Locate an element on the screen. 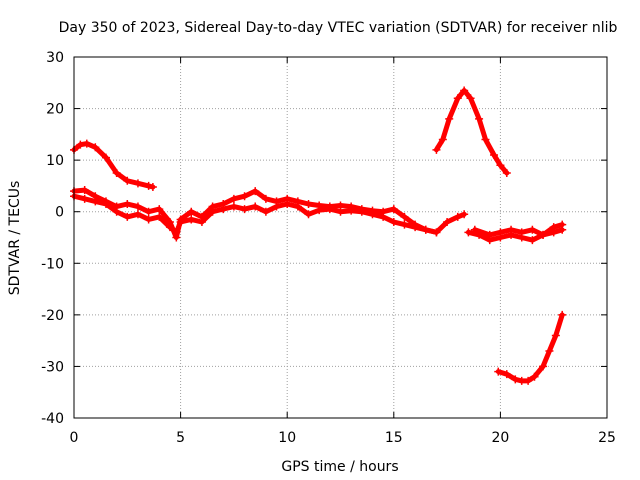 The image size is (640, 480). x-tick-label: 20 is located at coordinates (500, 438).